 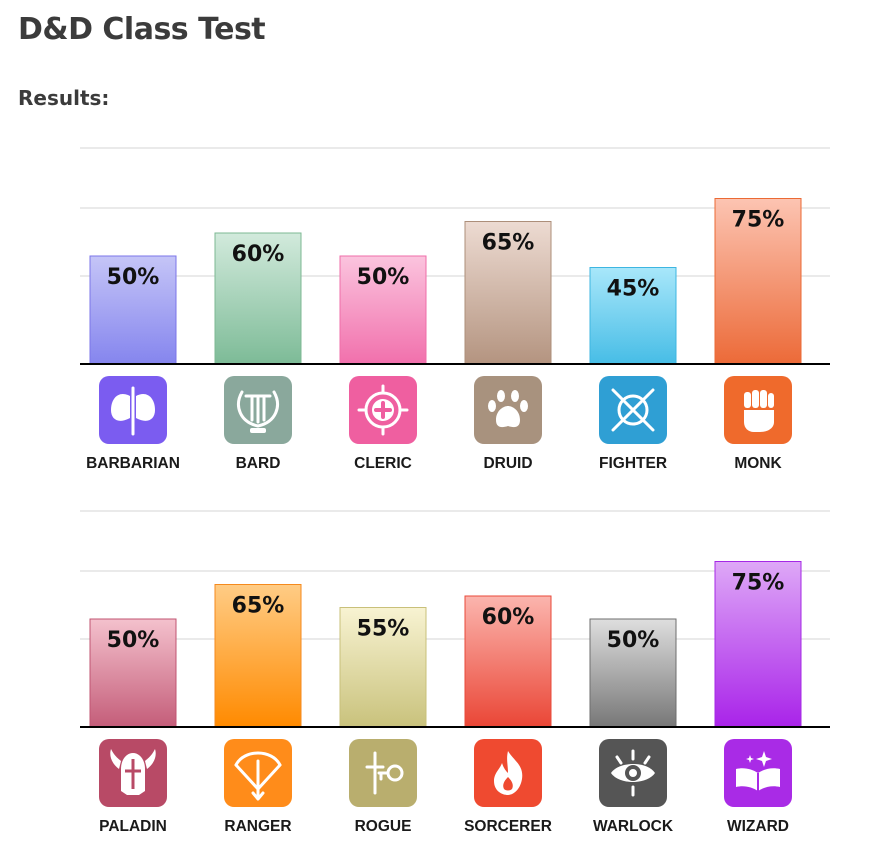 I want to click on bar-wizard, so click(x=758, y=644).